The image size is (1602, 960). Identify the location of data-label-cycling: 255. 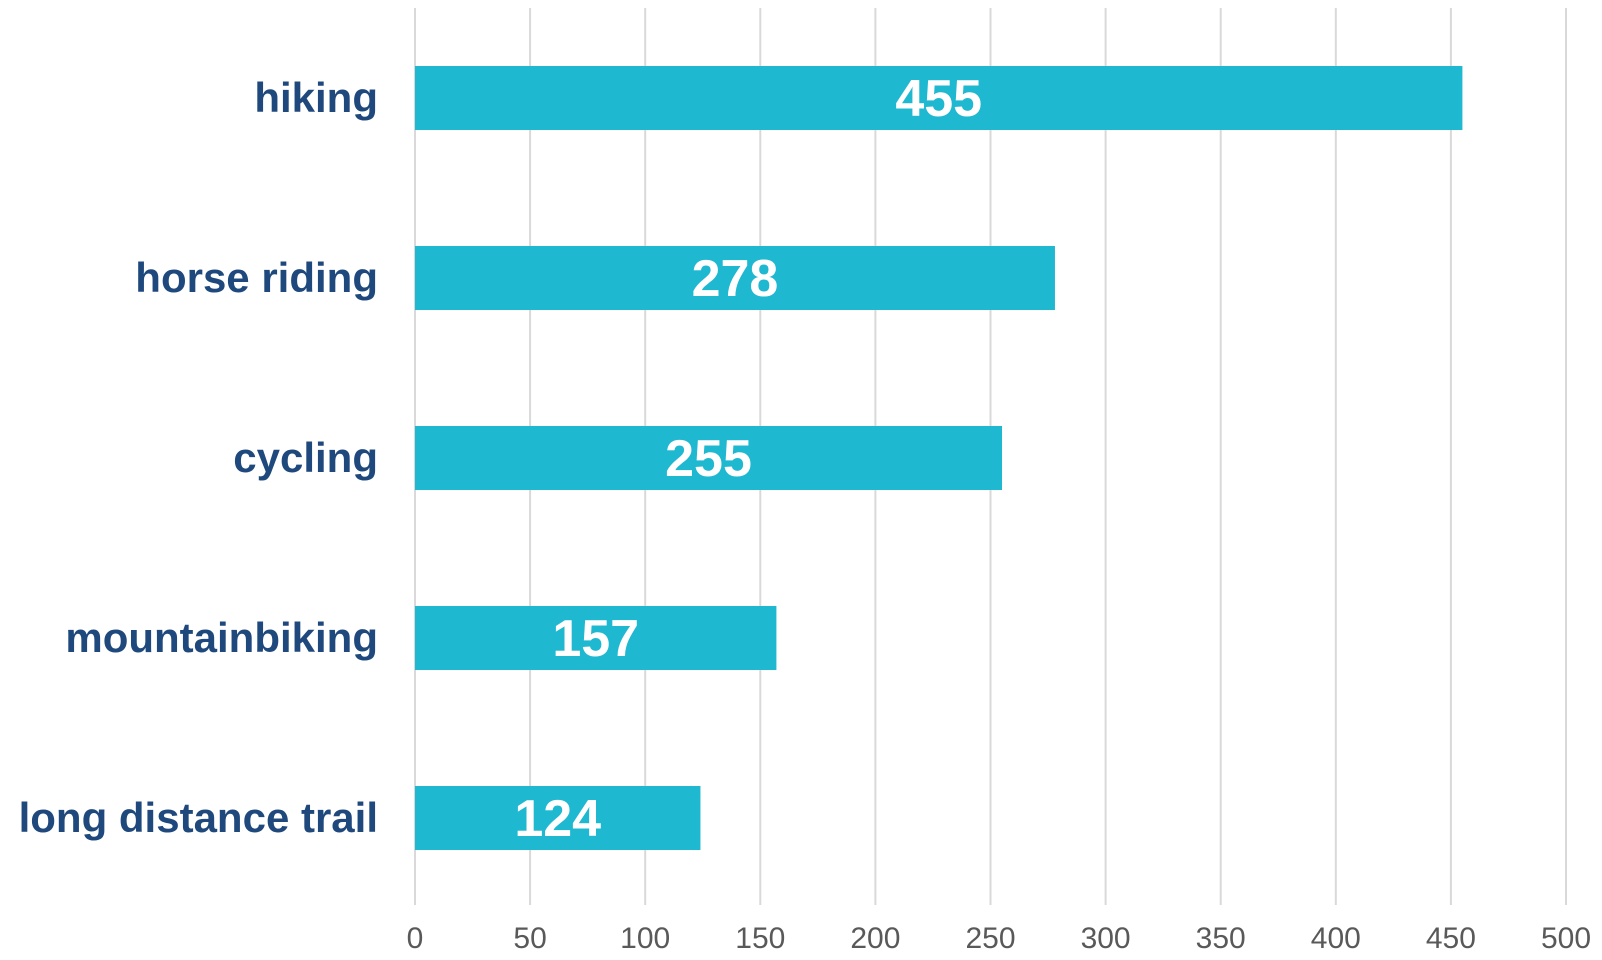
(708, 459).